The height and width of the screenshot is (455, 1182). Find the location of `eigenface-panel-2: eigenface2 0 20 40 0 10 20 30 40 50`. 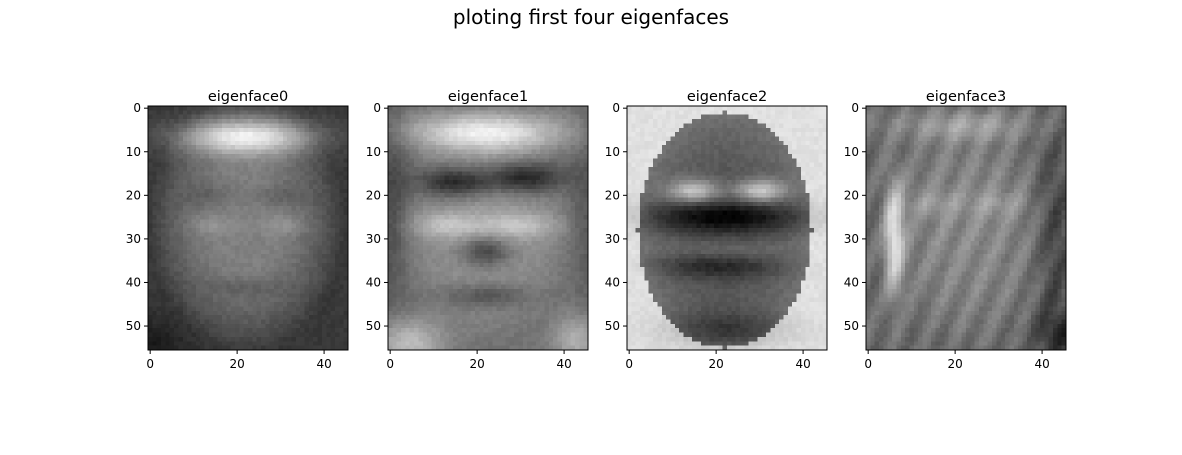

eigenface-panel-2: eigenface2 0 20 40 0 10 20 30 40 50 is located at coordinates (716, 230).